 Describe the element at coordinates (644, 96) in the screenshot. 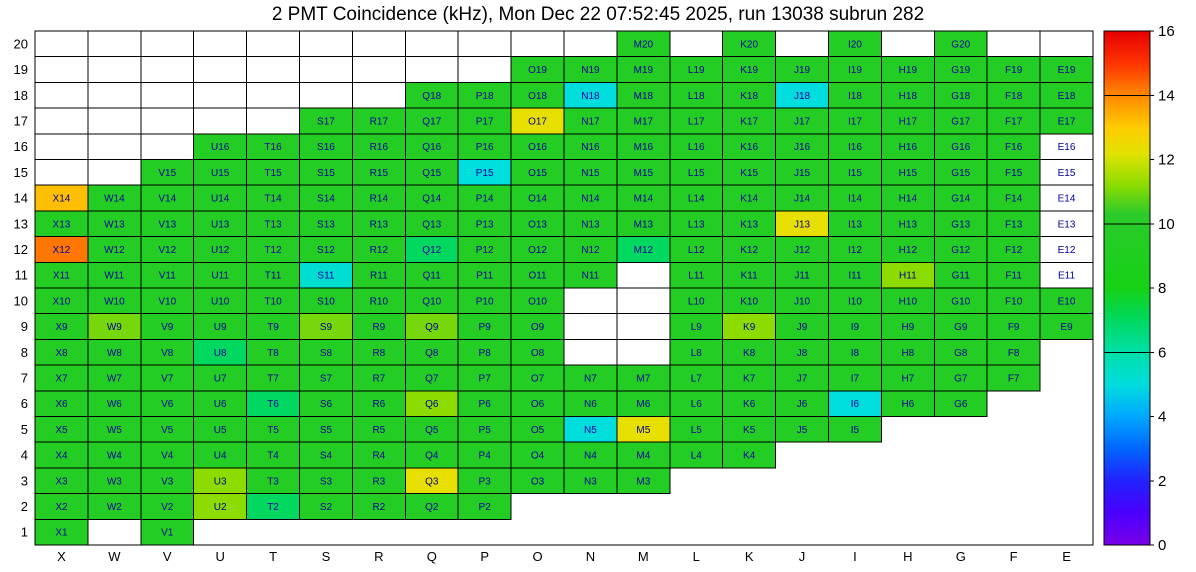

I see `cell-label: M18` at that location.